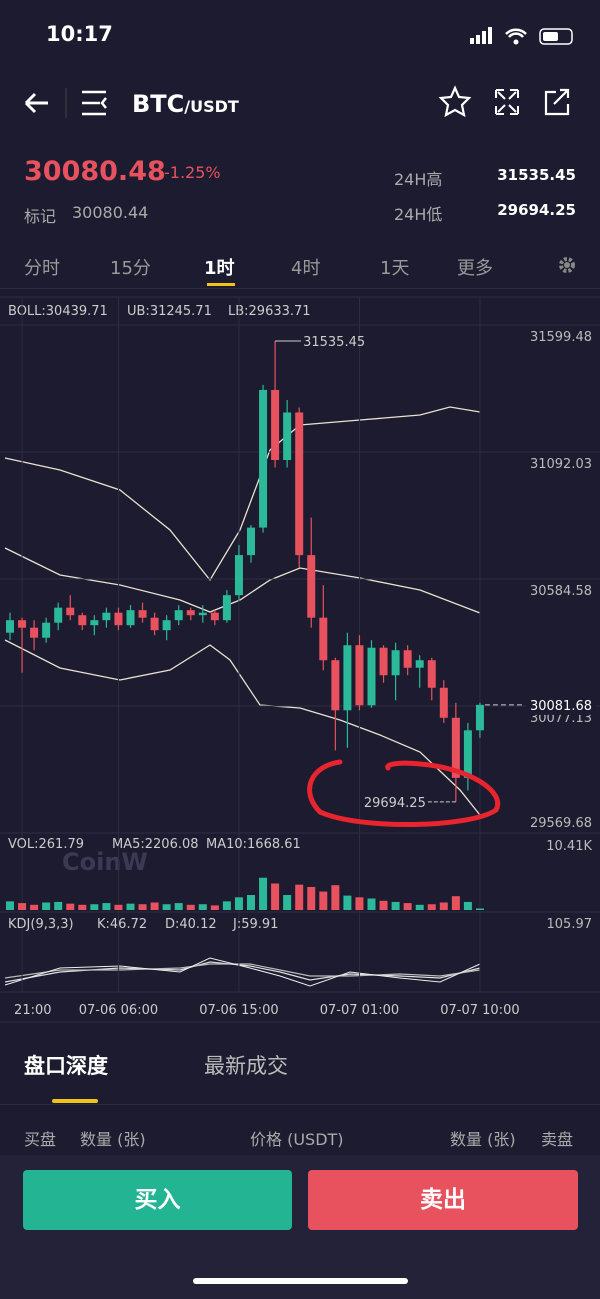  I want to click on depth-column: 数量 (张), so click(483, 1139).